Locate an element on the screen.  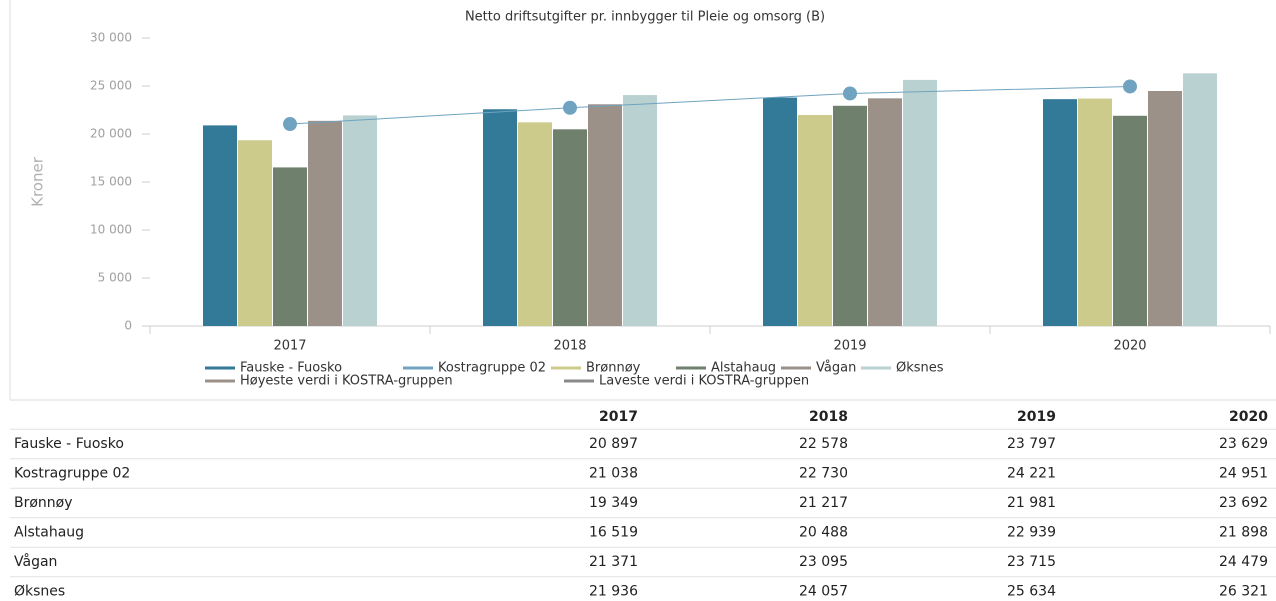
table-row-label: Brønnøy is located at coordinates (43, 503).